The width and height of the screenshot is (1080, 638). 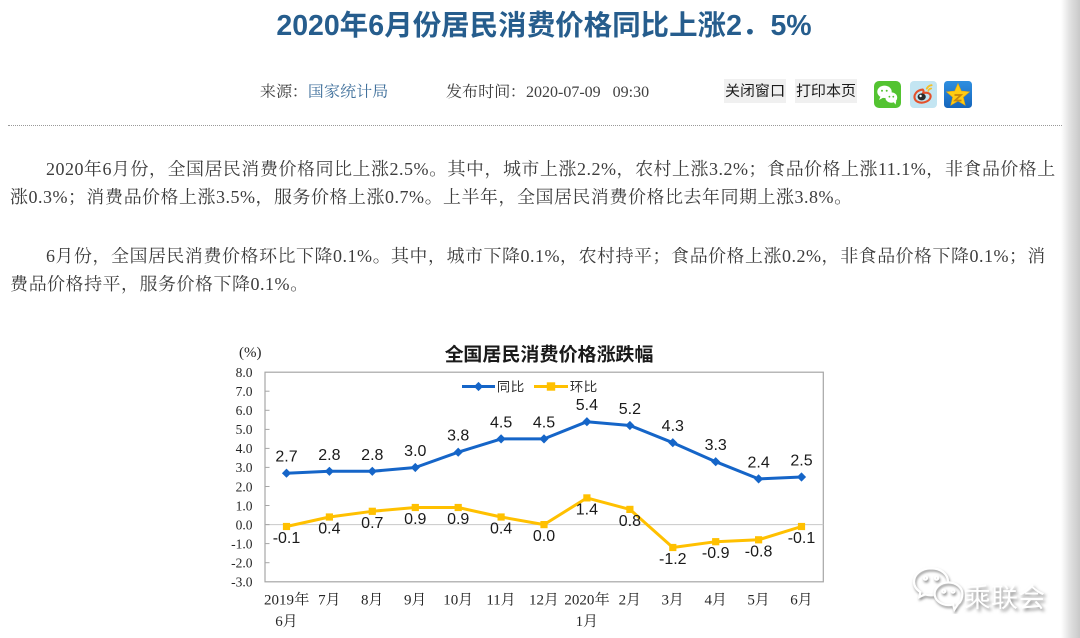 What do you see at coordinates (758, 462) in the screenshot?
I see `svg-text: 2.4` at bounding box center [758, 462].